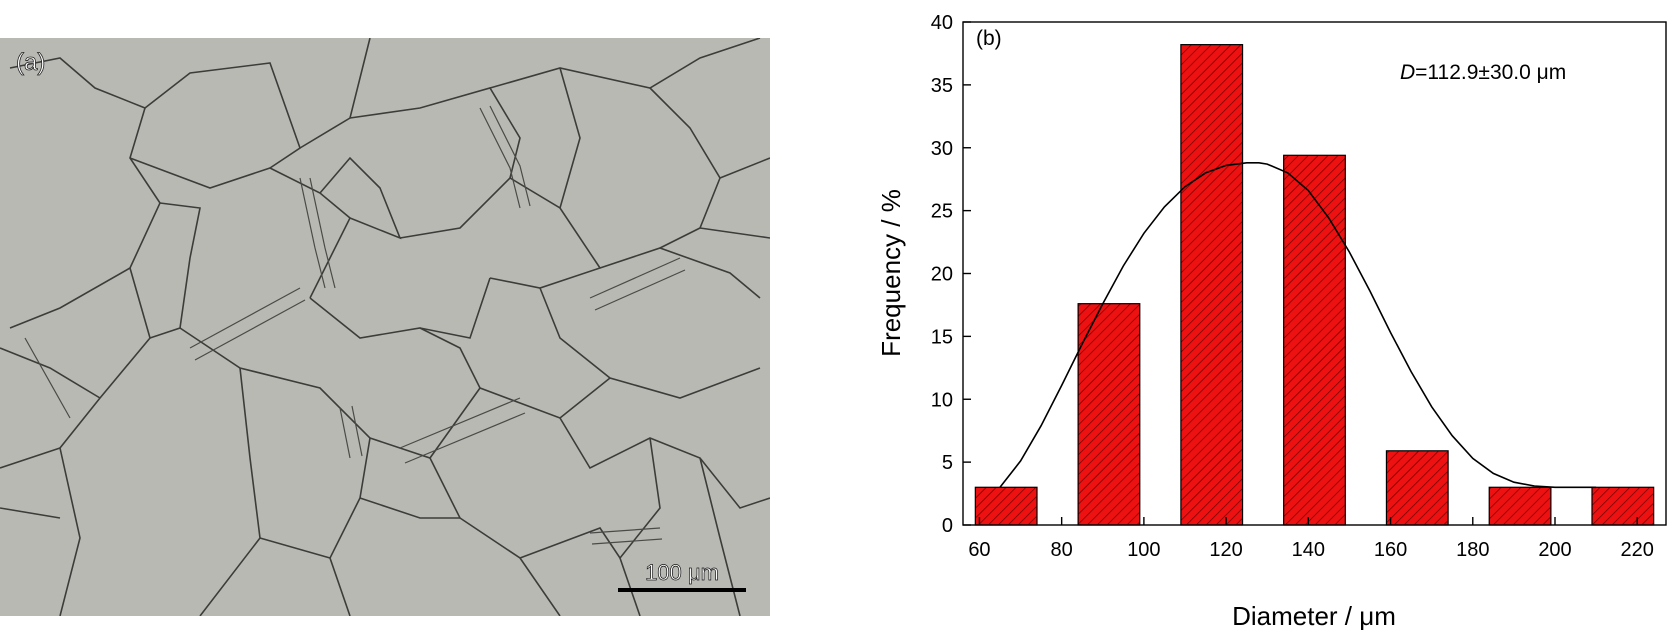 The height and width of the screenshot is (639, 1674). What do you see at coordinates (1225, 550) in the screenshot?
I see `x-tick-label: 120` at bounding box center [1225, 550].